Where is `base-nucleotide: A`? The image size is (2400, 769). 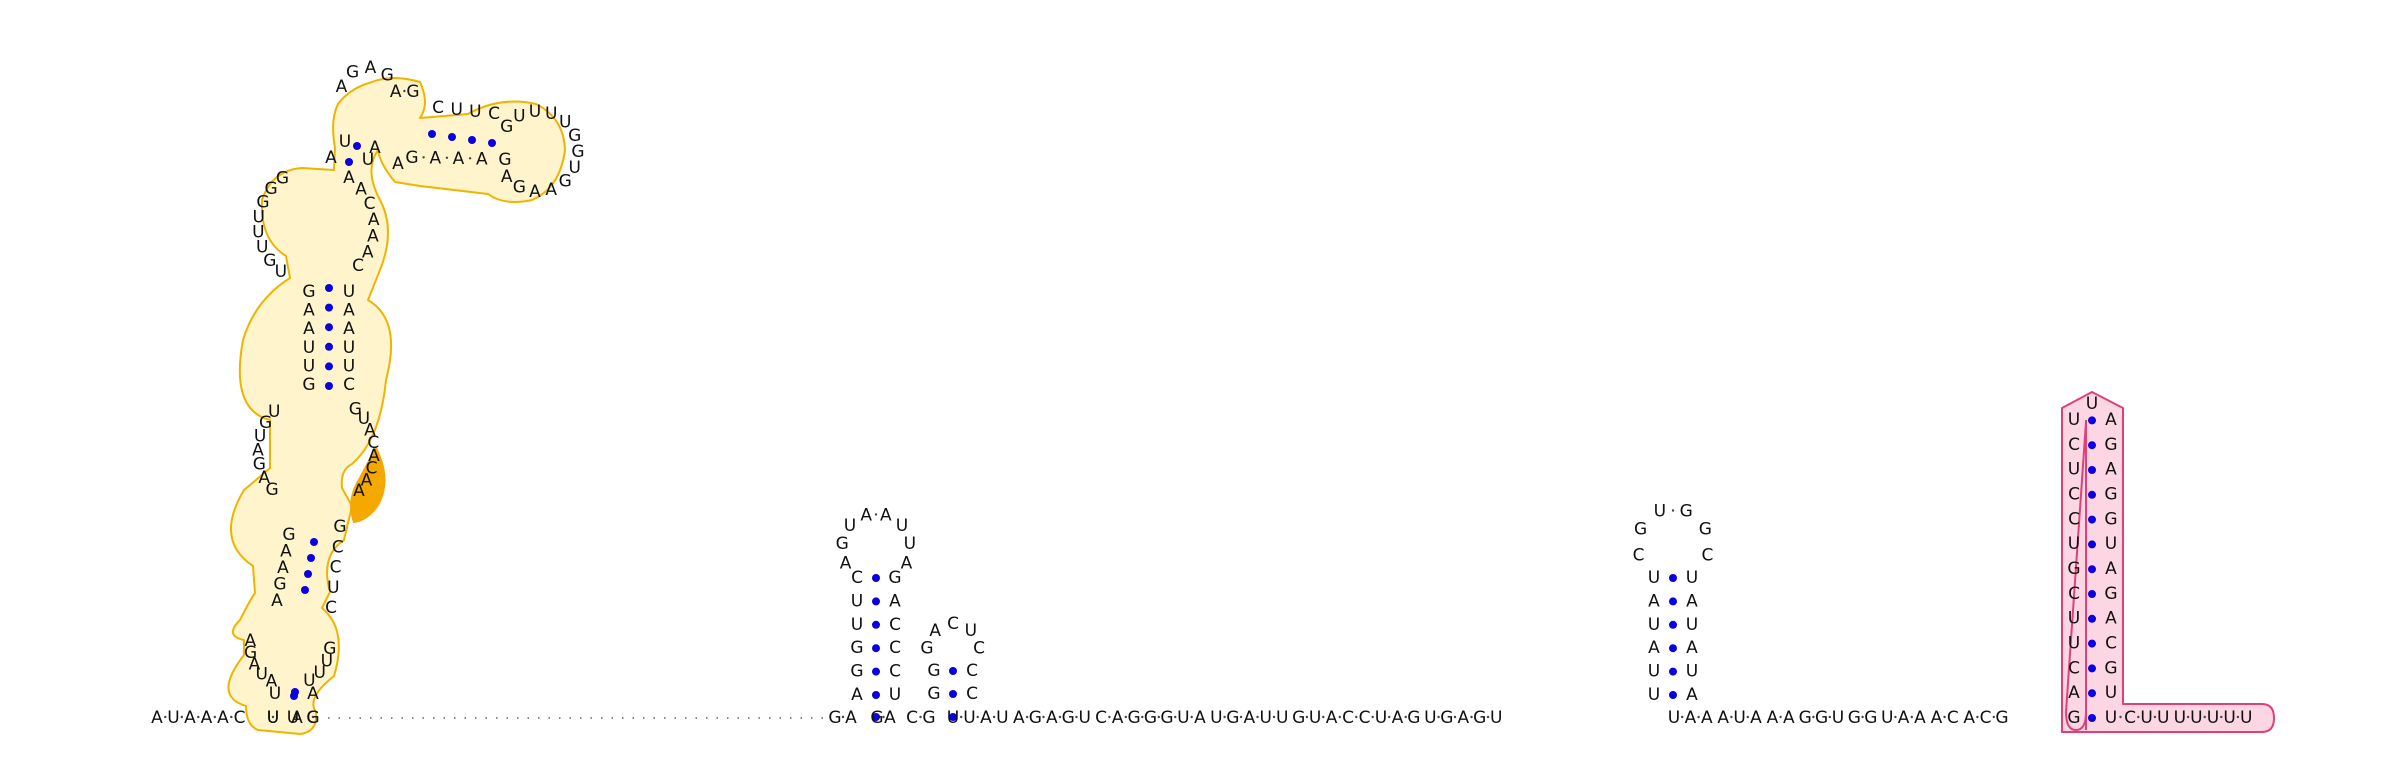 base-nucleotide: A is located at coordinates (223, 718).